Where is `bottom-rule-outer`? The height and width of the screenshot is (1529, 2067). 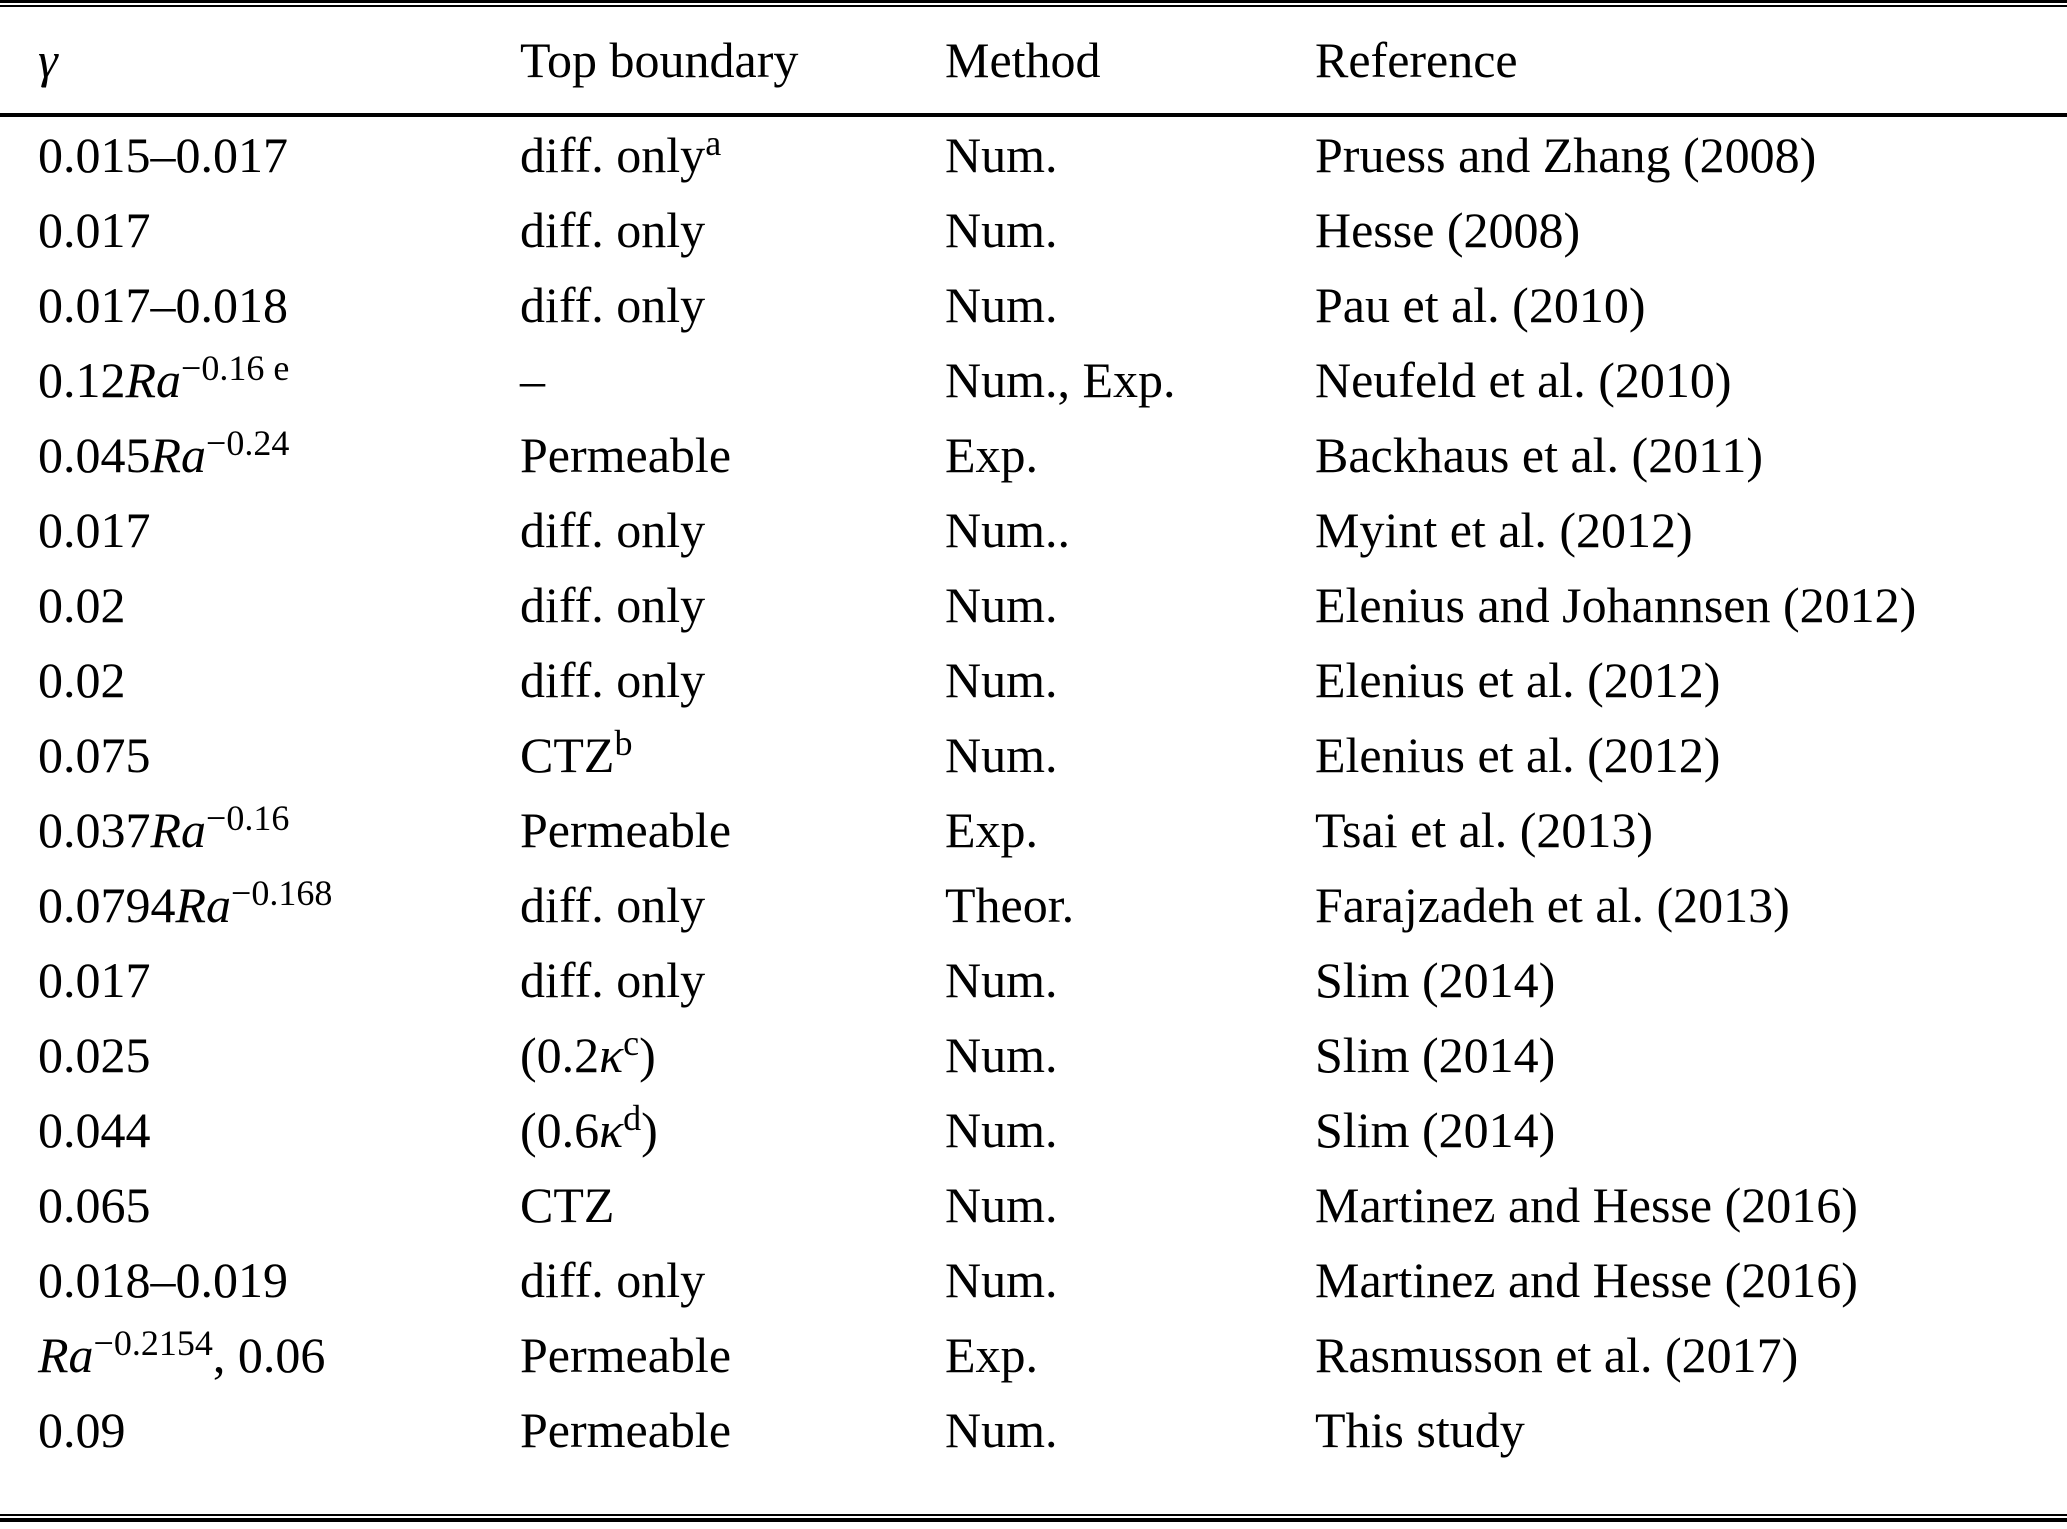 bottom-rule-outer is located at coordinates (1033, 1520).